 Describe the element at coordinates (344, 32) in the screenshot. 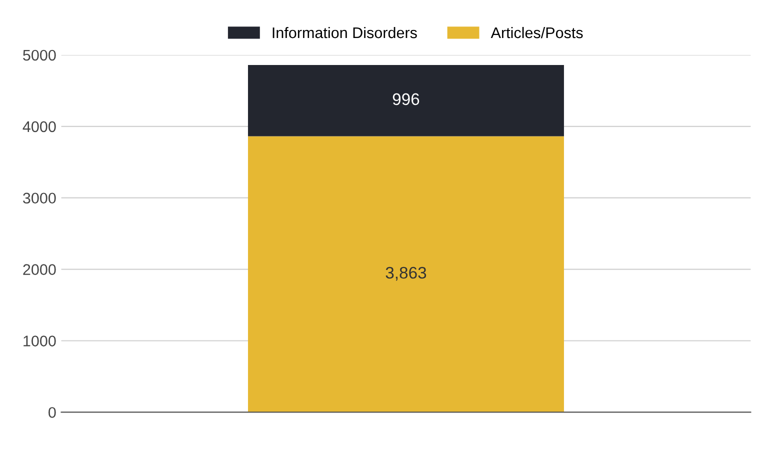

I see `legend-label: Information Disorders` at that location.